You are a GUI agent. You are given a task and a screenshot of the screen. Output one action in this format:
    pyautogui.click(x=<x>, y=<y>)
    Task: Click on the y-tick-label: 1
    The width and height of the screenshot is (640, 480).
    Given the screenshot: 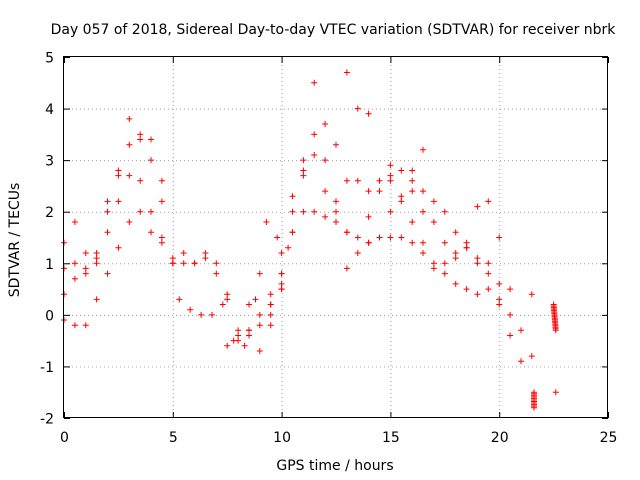 What is the action you would take?
    pyautogui.click(x=49, y=265)
    